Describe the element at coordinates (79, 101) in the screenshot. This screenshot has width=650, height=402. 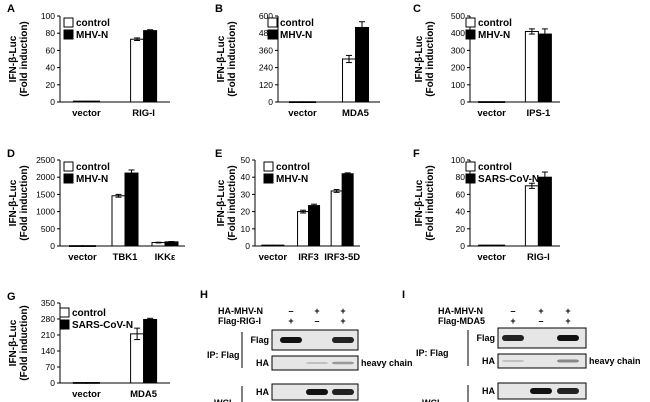
I see `bar-a-control-vector` at that location.